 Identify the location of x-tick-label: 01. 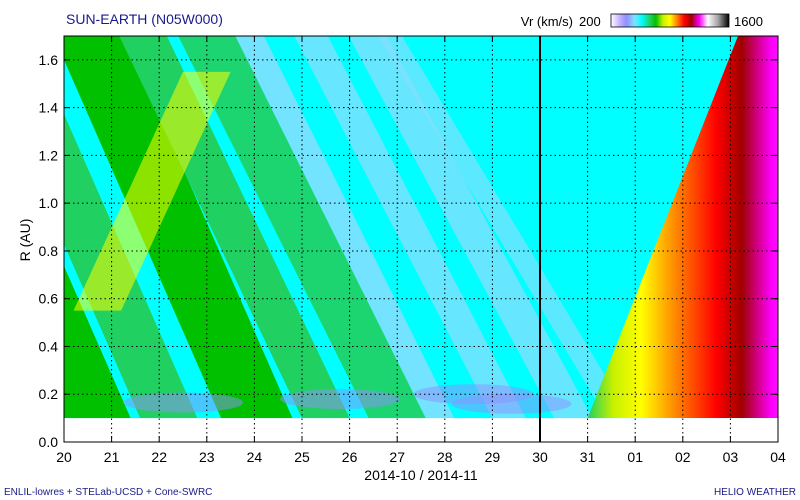
(635, 457).